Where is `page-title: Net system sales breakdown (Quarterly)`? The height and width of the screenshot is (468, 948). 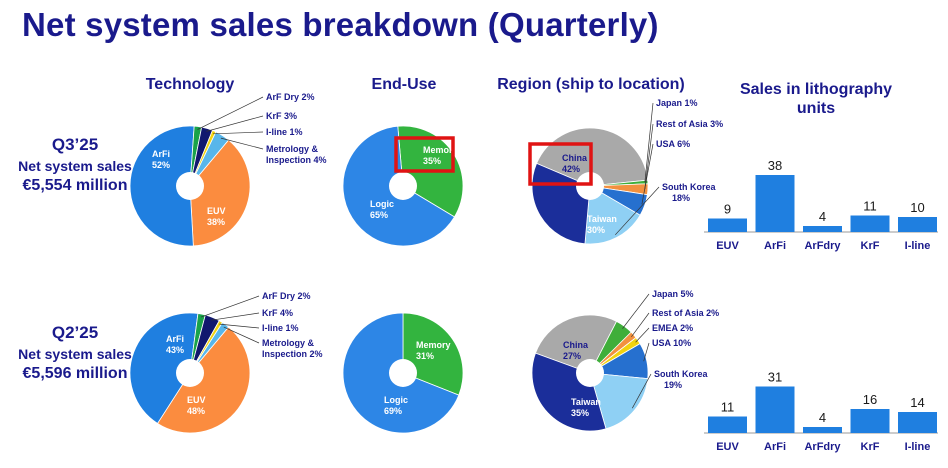
page-title: Net system sales breakdown (Quarterly) is located at coordinates (340, 24).